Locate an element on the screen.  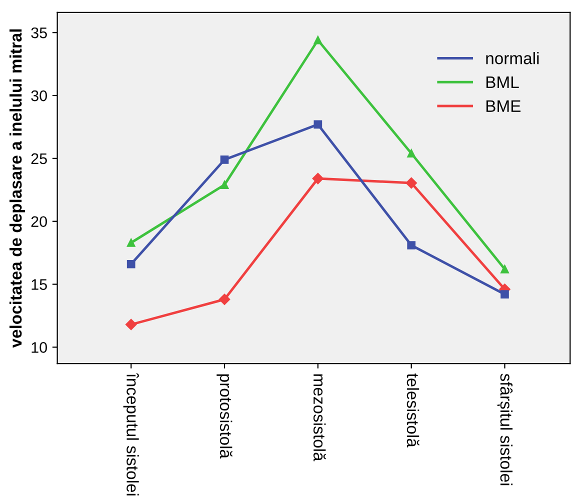
legend-label: normali is located at coordinates (512, 58).